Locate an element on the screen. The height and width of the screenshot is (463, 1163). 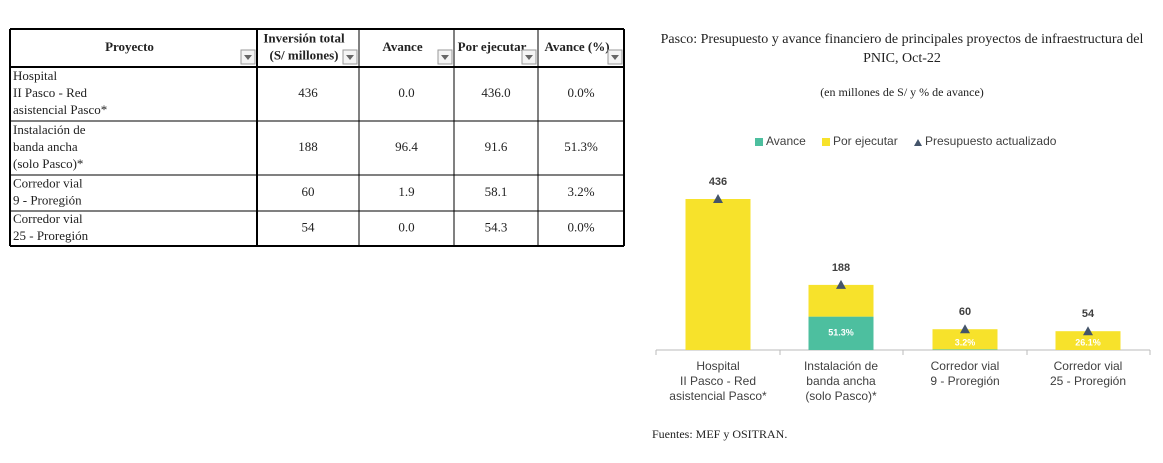
project-name: Instalación de is located at coordinates (49, 129).